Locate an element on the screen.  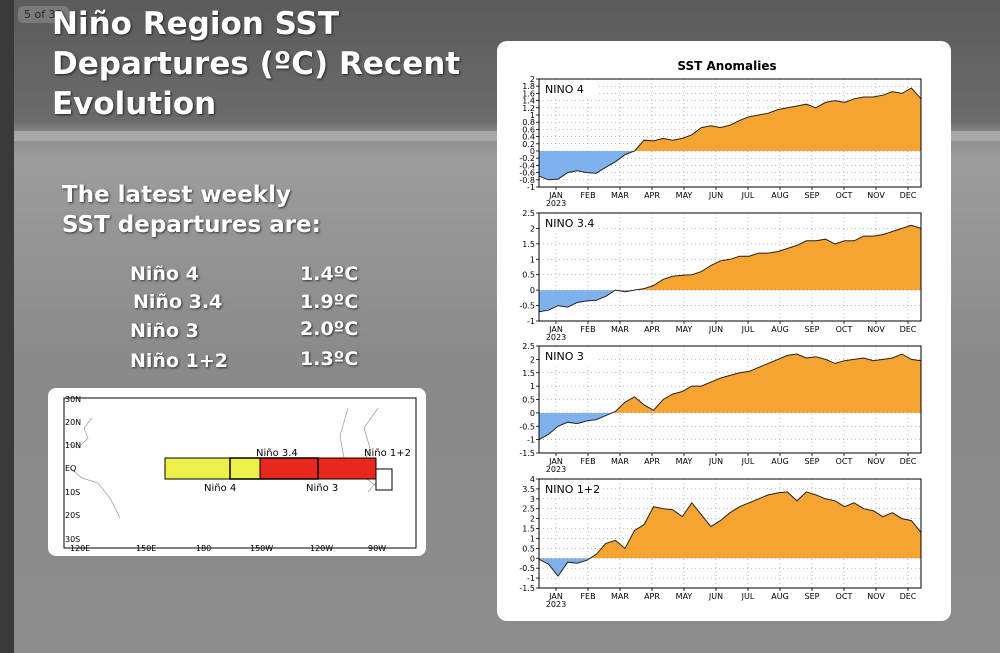
subtitle-line-1: The latest weekly is located at coordinates (176, 195).